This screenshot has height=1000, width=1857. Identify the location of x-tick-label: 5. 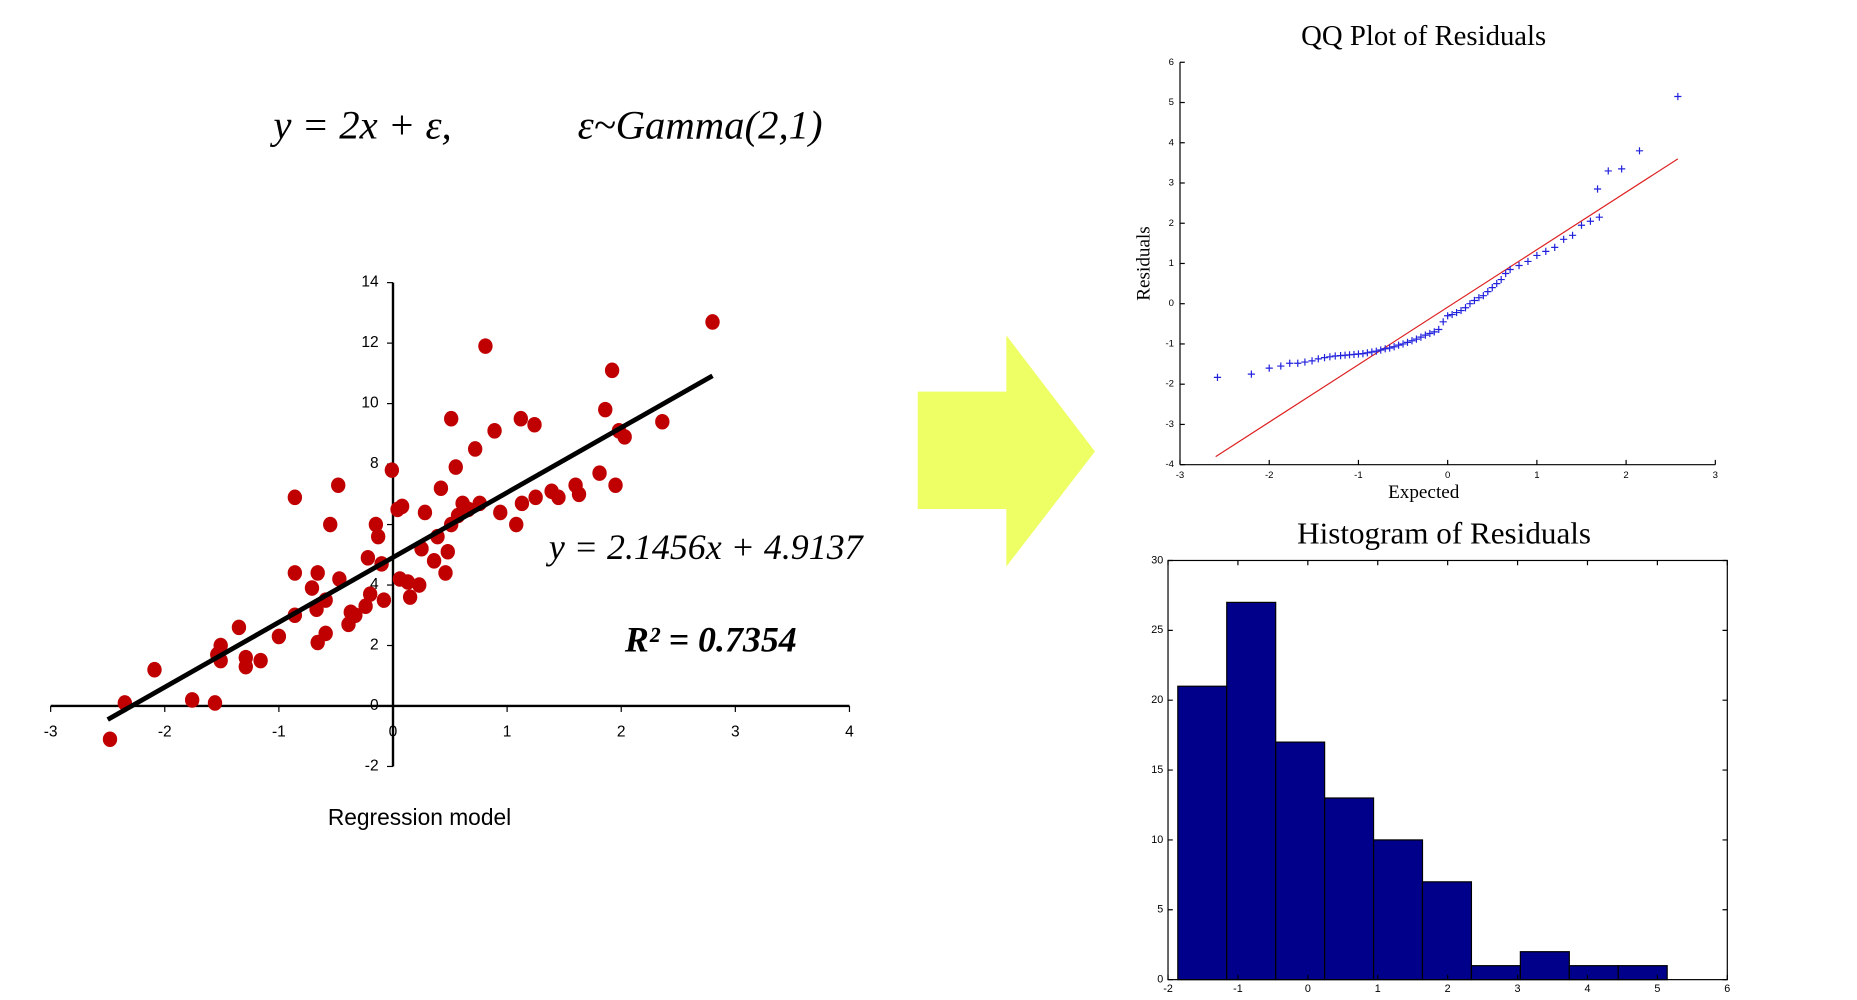
(1657, 989).